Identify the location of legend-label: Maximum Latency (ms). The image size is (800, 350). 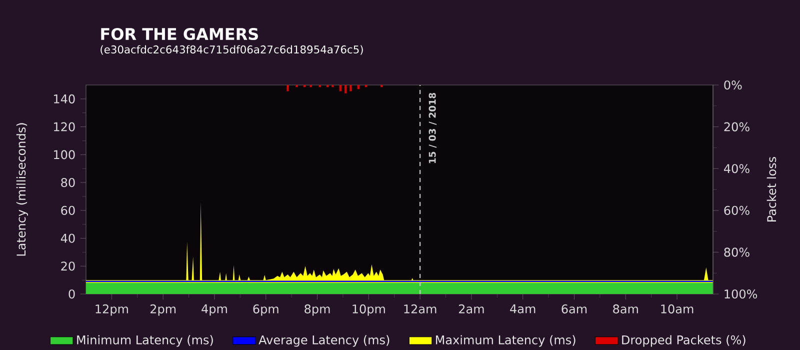
(506, 341).